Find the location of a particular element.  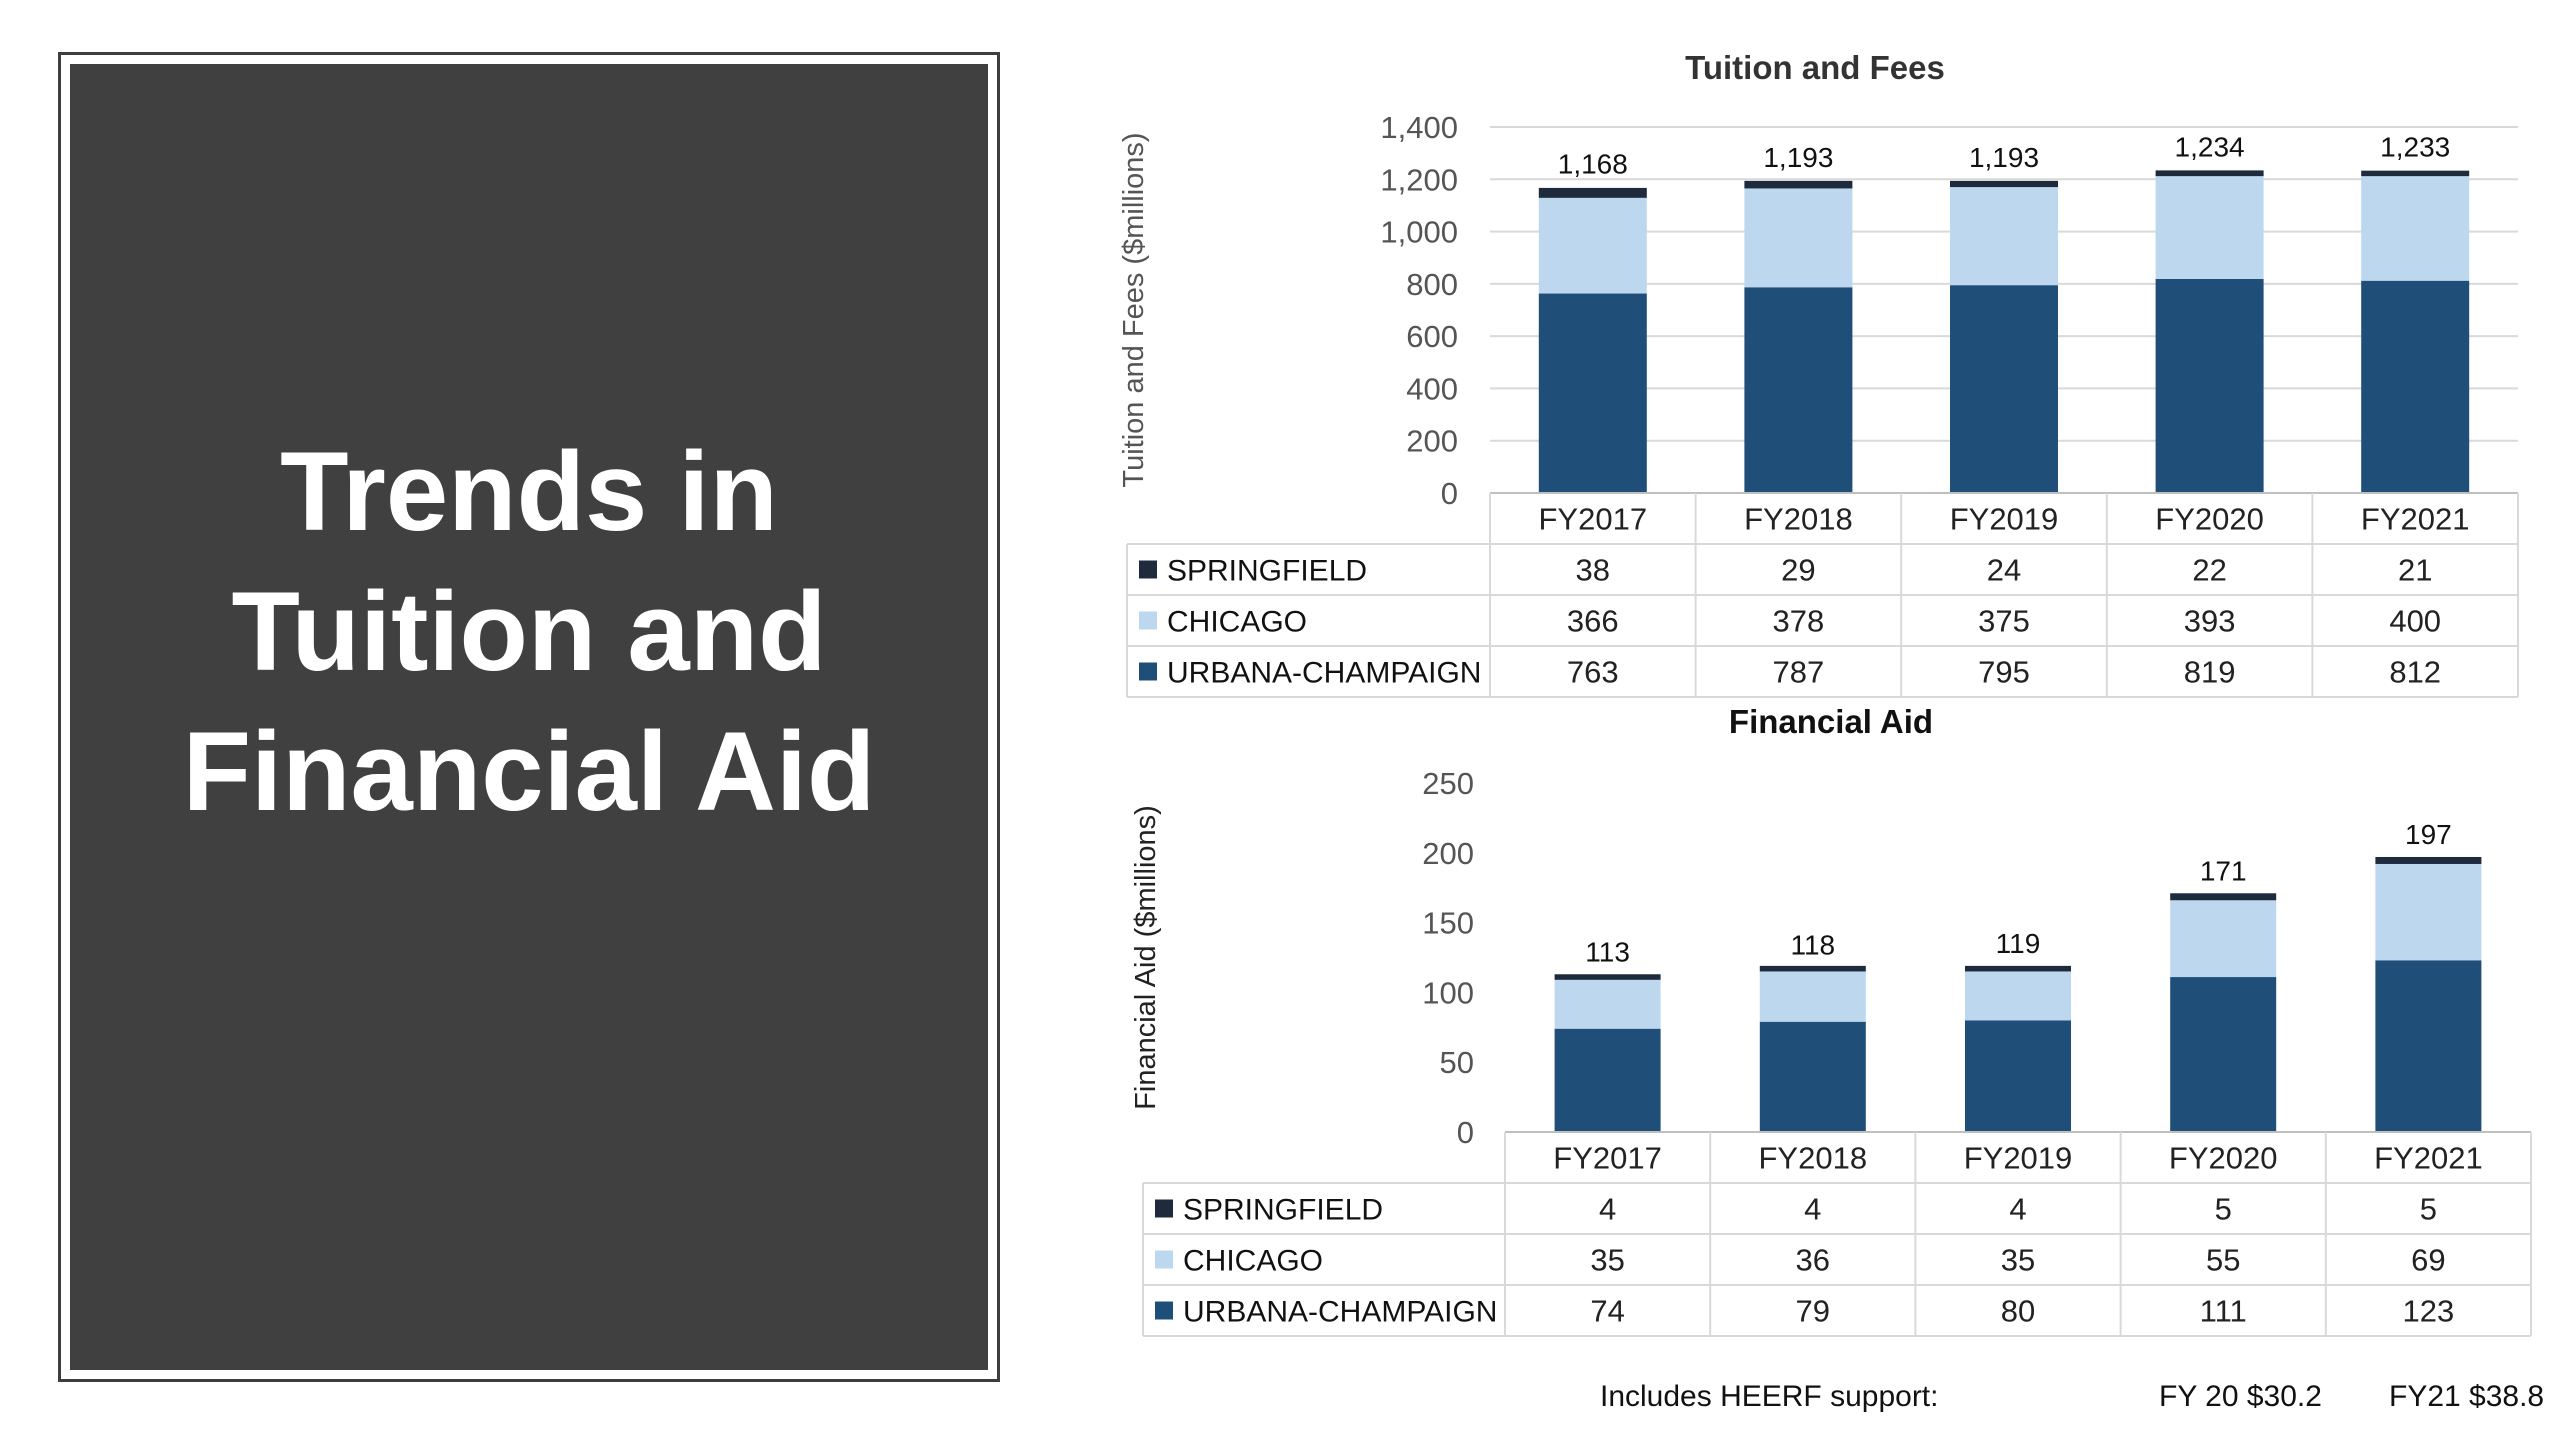

footnote-fy21: FY21 $38.8 is located at coordinates (2467, 1396).